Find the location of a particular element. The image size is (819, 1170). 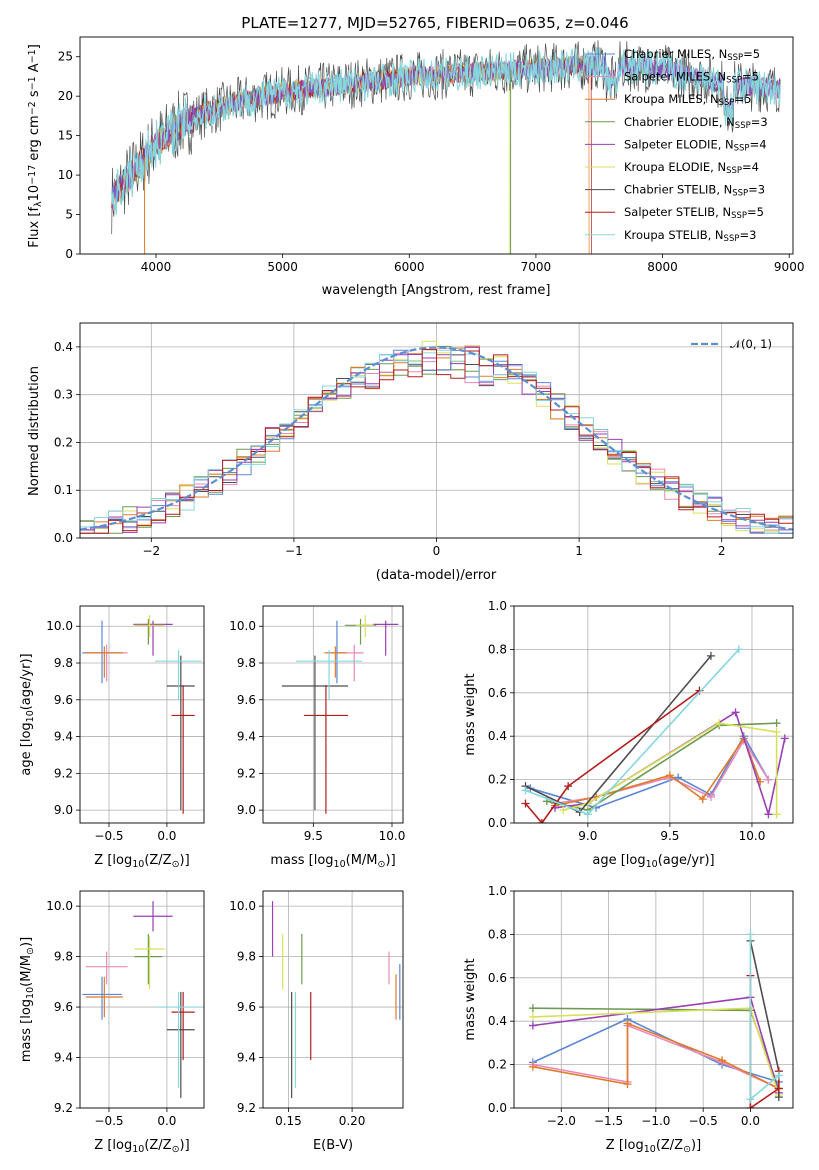

y-tick-label: 9.6 is located at coordinates (63, 700).